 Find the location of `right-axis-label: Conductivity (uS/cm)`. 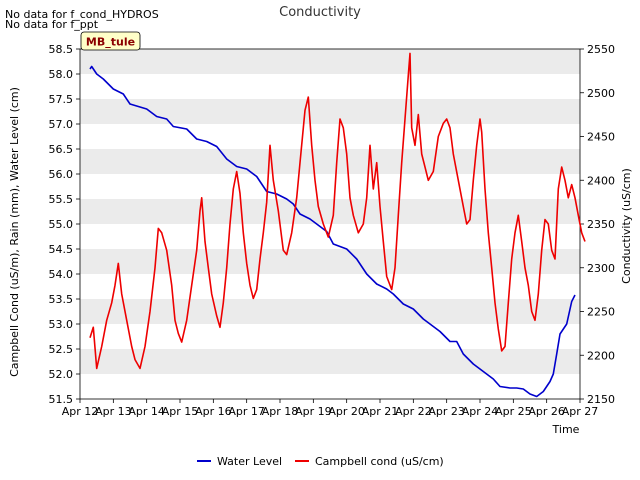

right-axis-label: Conductivity (uS/cm) is located at coordinates (626, 226).